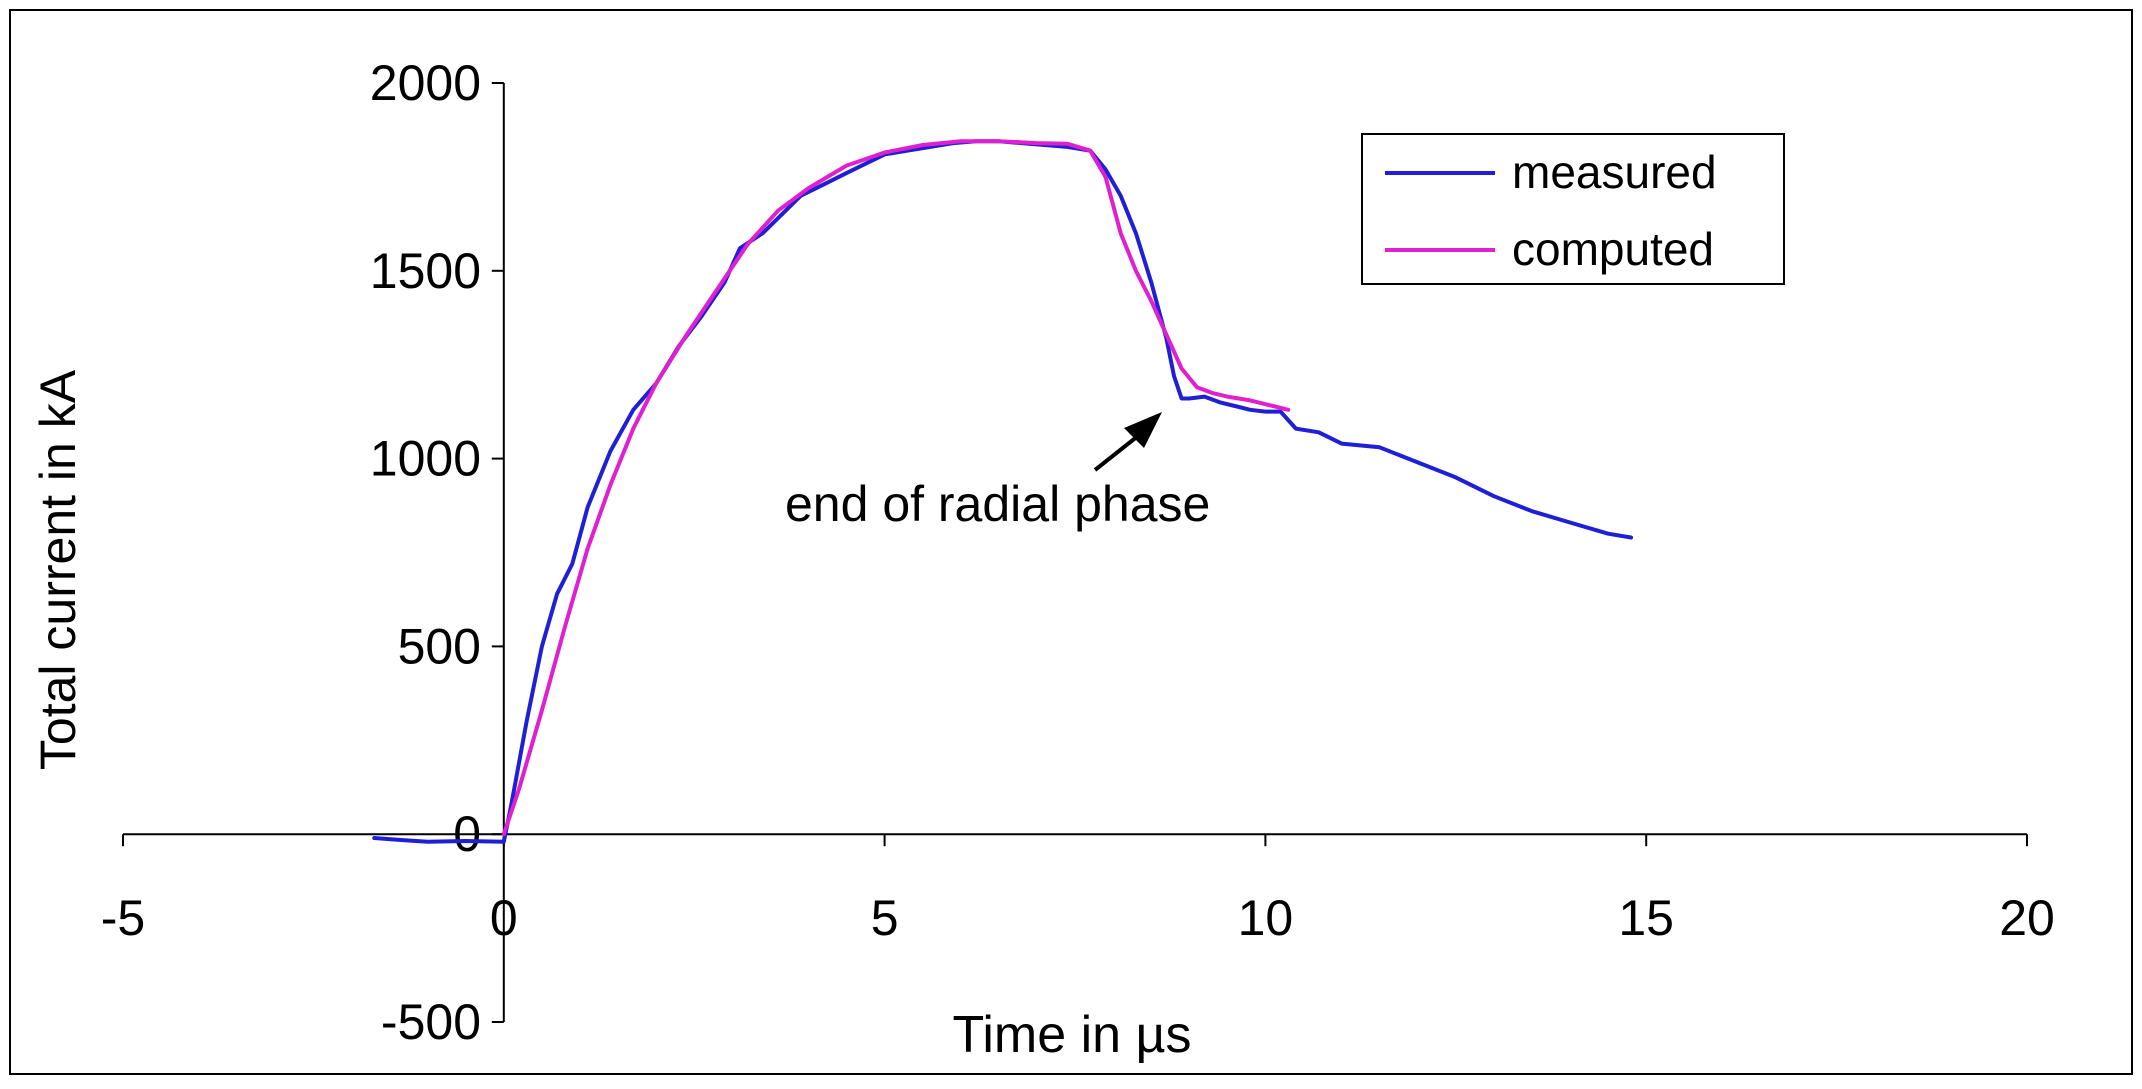  I want to click on legend: measured computed, so click(1573, 209).